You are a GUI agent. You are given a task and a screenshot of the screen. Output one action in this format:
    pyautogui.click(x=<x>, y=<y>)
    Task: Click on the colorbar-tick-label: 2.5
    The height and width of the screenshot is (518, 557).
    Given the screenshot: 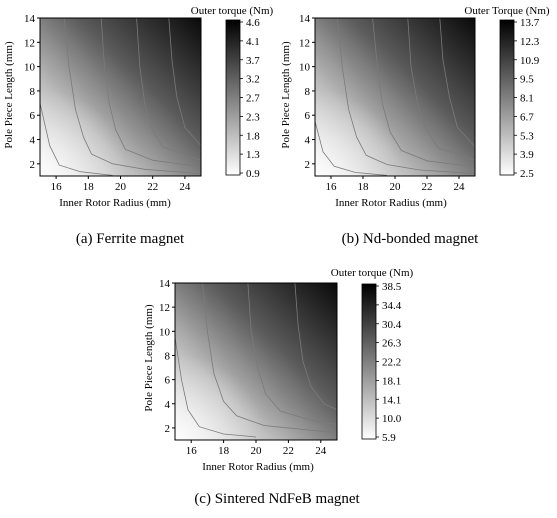 What is the action you would take?
    pyautogui.click(x=527, y=174)
    